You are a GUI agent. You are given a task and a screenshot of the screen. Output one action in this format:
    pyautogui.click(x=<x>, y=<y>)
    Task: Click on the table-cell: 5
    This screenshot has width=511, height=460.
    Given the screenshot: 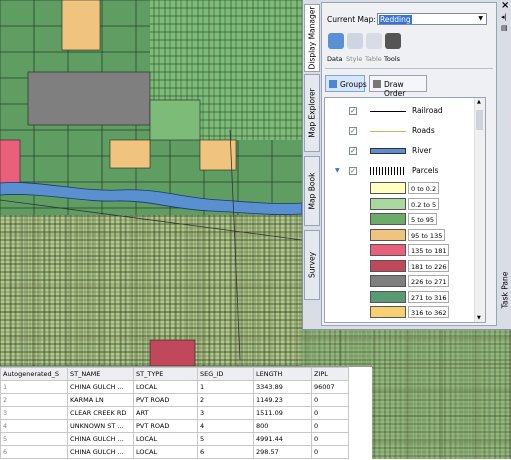 What is the action you would take?
    pyautogui.click(x=34, y=439)
    